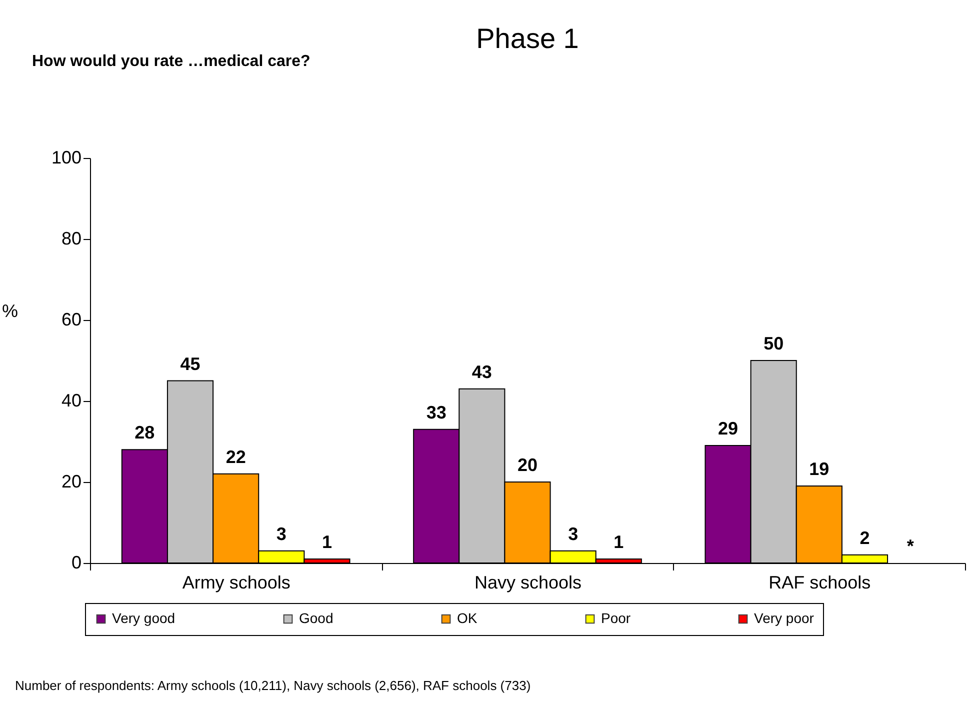  What do you see at coordinates (190, 364) in the screenshot?
I see `data-label: 45` at bounding box center [190, 364].